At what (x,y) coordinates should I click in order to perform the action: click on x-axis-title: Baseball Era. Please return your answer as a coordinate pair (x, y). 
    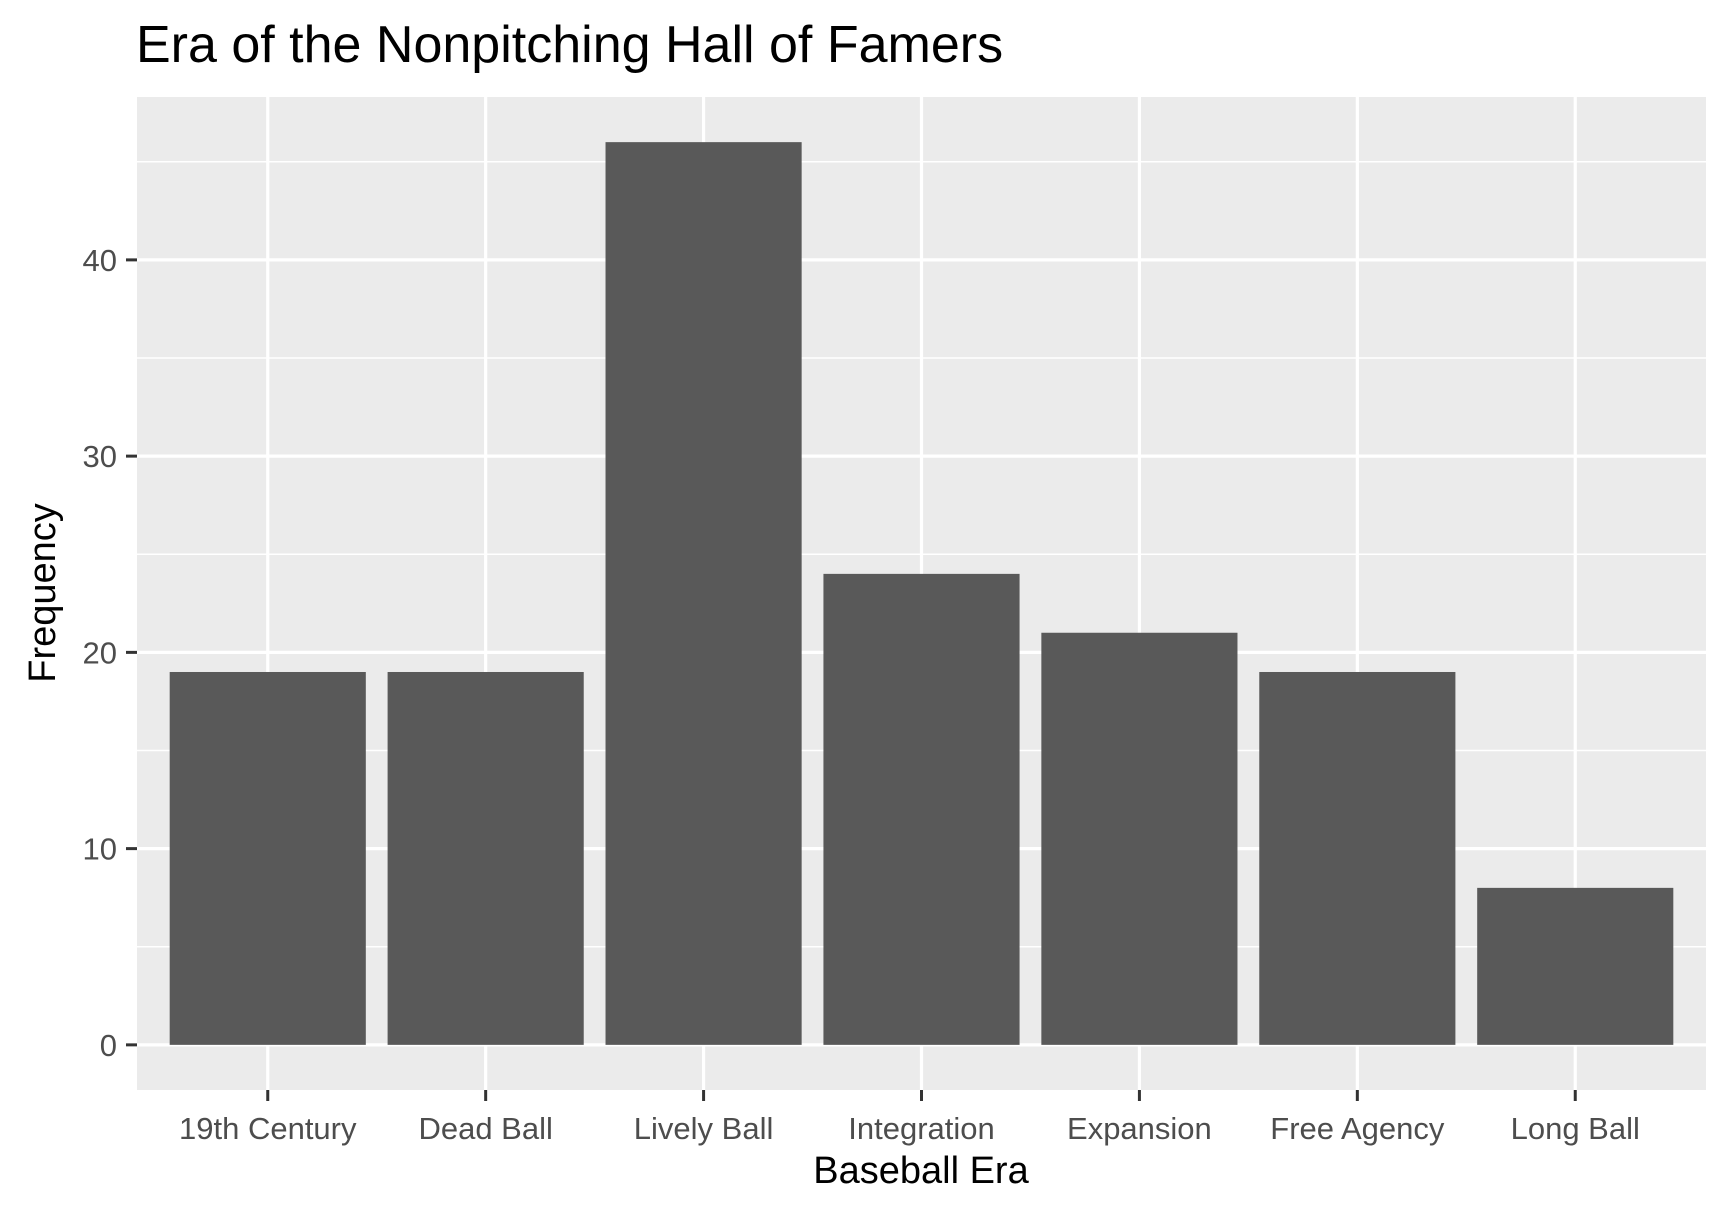
    Looking at the image, I should click on (921, 1171).